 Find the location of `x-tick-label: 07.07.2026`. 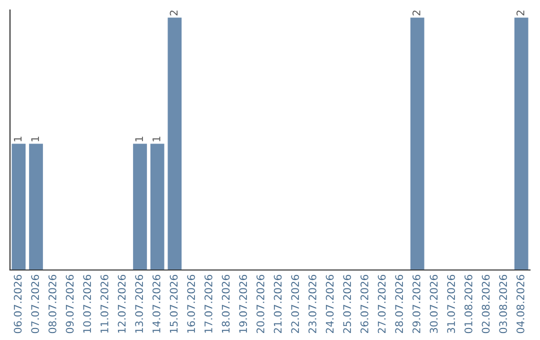

x-tick-label: 07.07.2026 is located at coordinates (35, 304).